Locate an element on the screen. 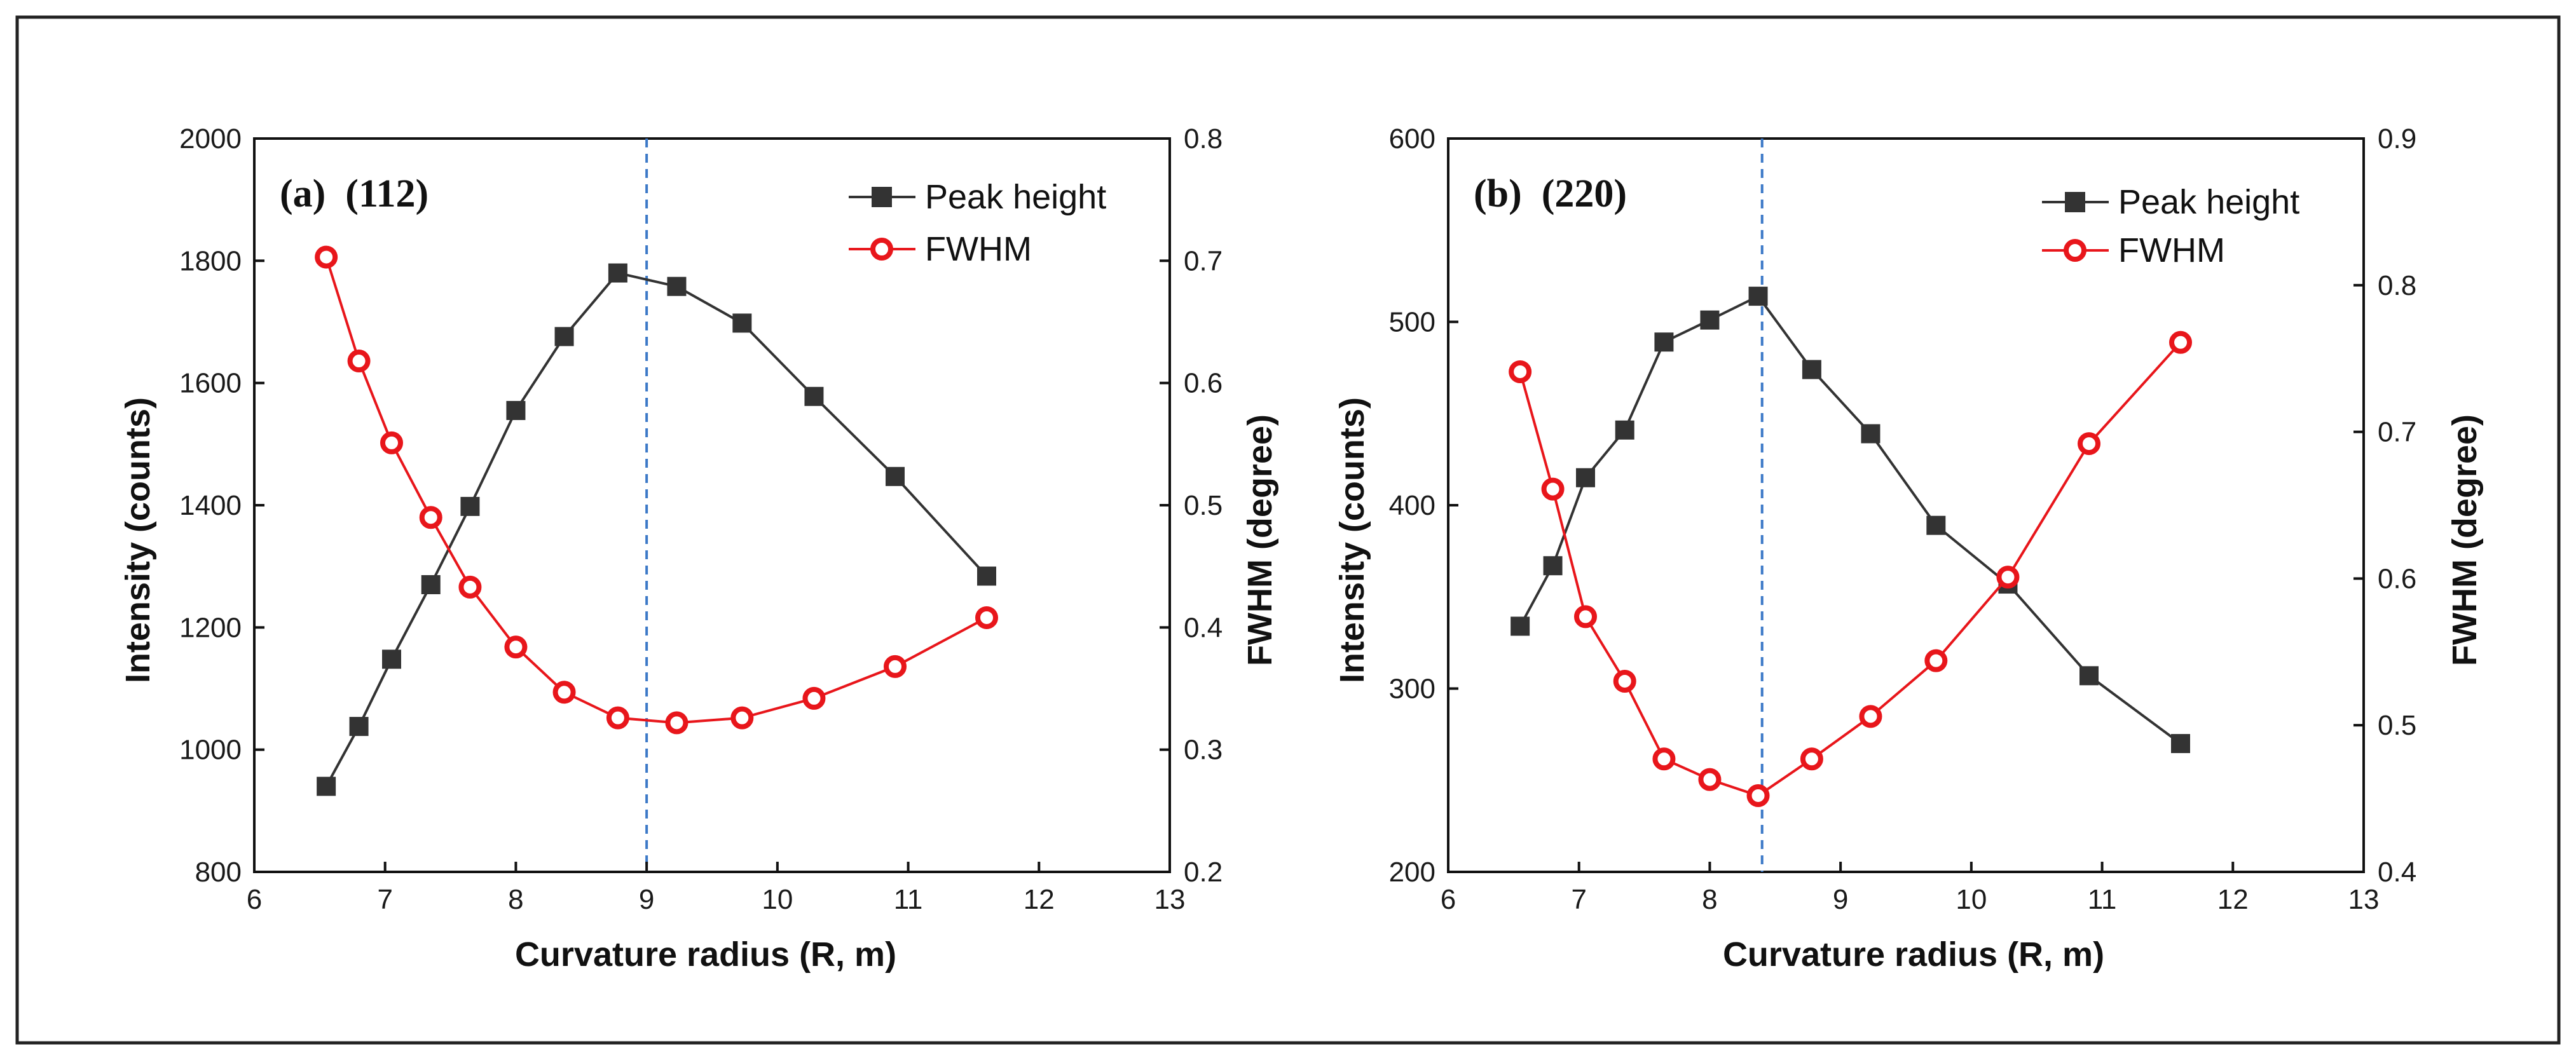  panel-a-legend-fwhm-marker is located at coordinates (881, 250).